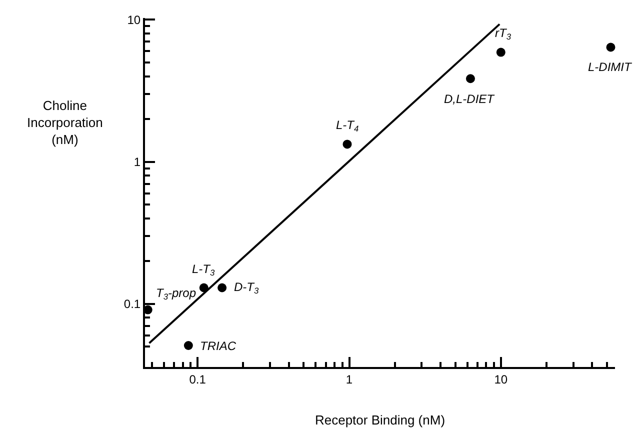 The height and width of the screenshot is (445, 639). What do you see at coordinates (176, 294) in the screenshot?
I see `annotation: T$_{3}$-prop` at bounding box center [176, 294].